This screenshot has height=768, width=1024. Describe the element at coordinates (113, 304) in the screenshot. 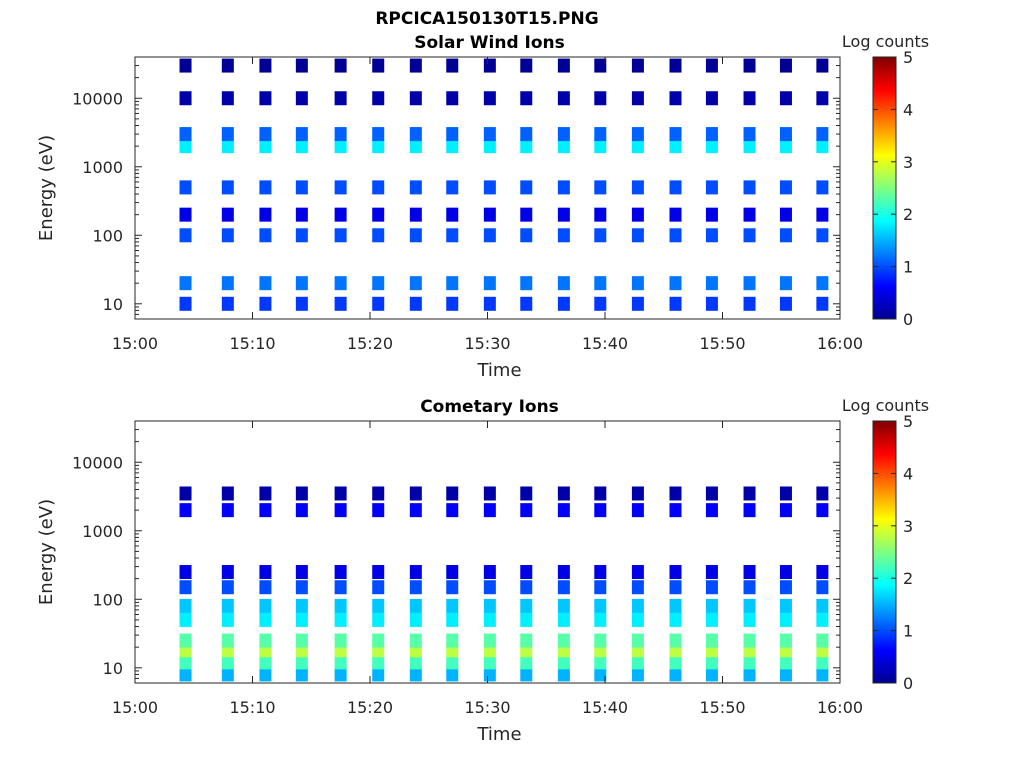

I see `y-tick-label: 10` at that location.